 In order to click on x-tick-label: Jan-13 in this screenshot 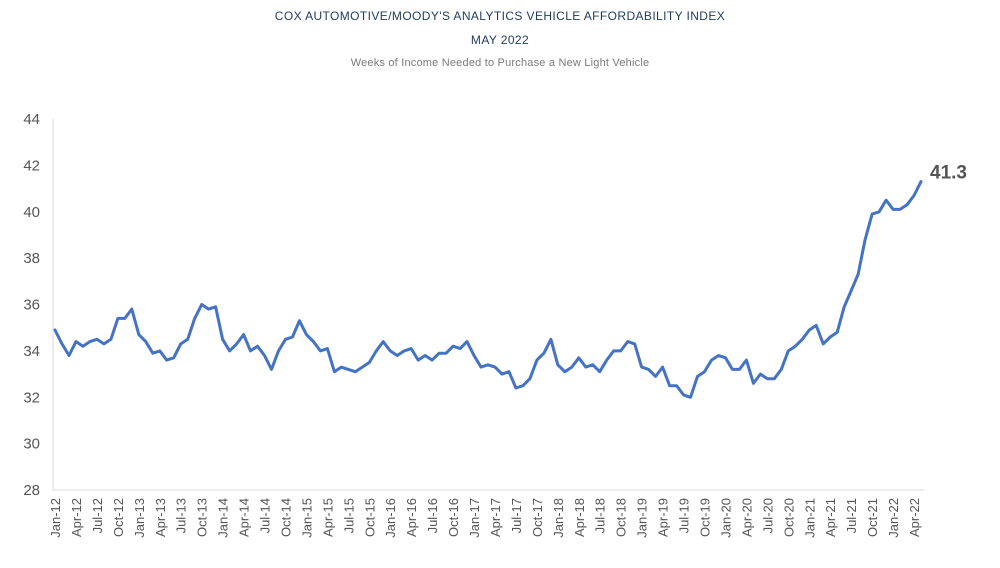, I will do `click(139, 518)`.